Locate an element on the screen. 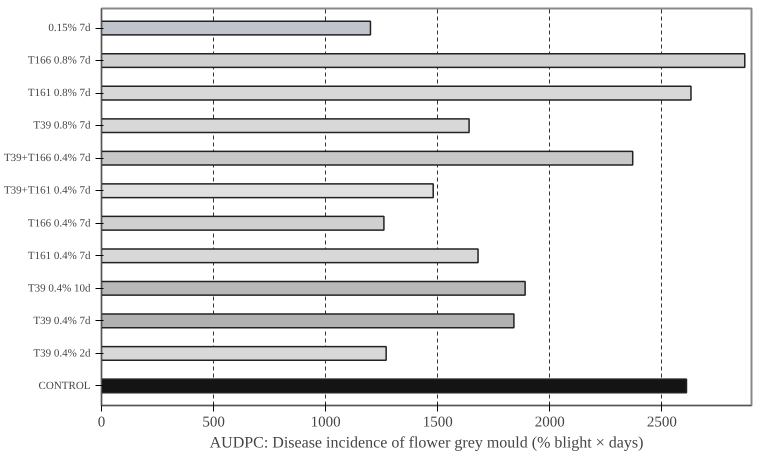  y-tick-label: T39 0.4% 10d is located at coordinates (59, 288).